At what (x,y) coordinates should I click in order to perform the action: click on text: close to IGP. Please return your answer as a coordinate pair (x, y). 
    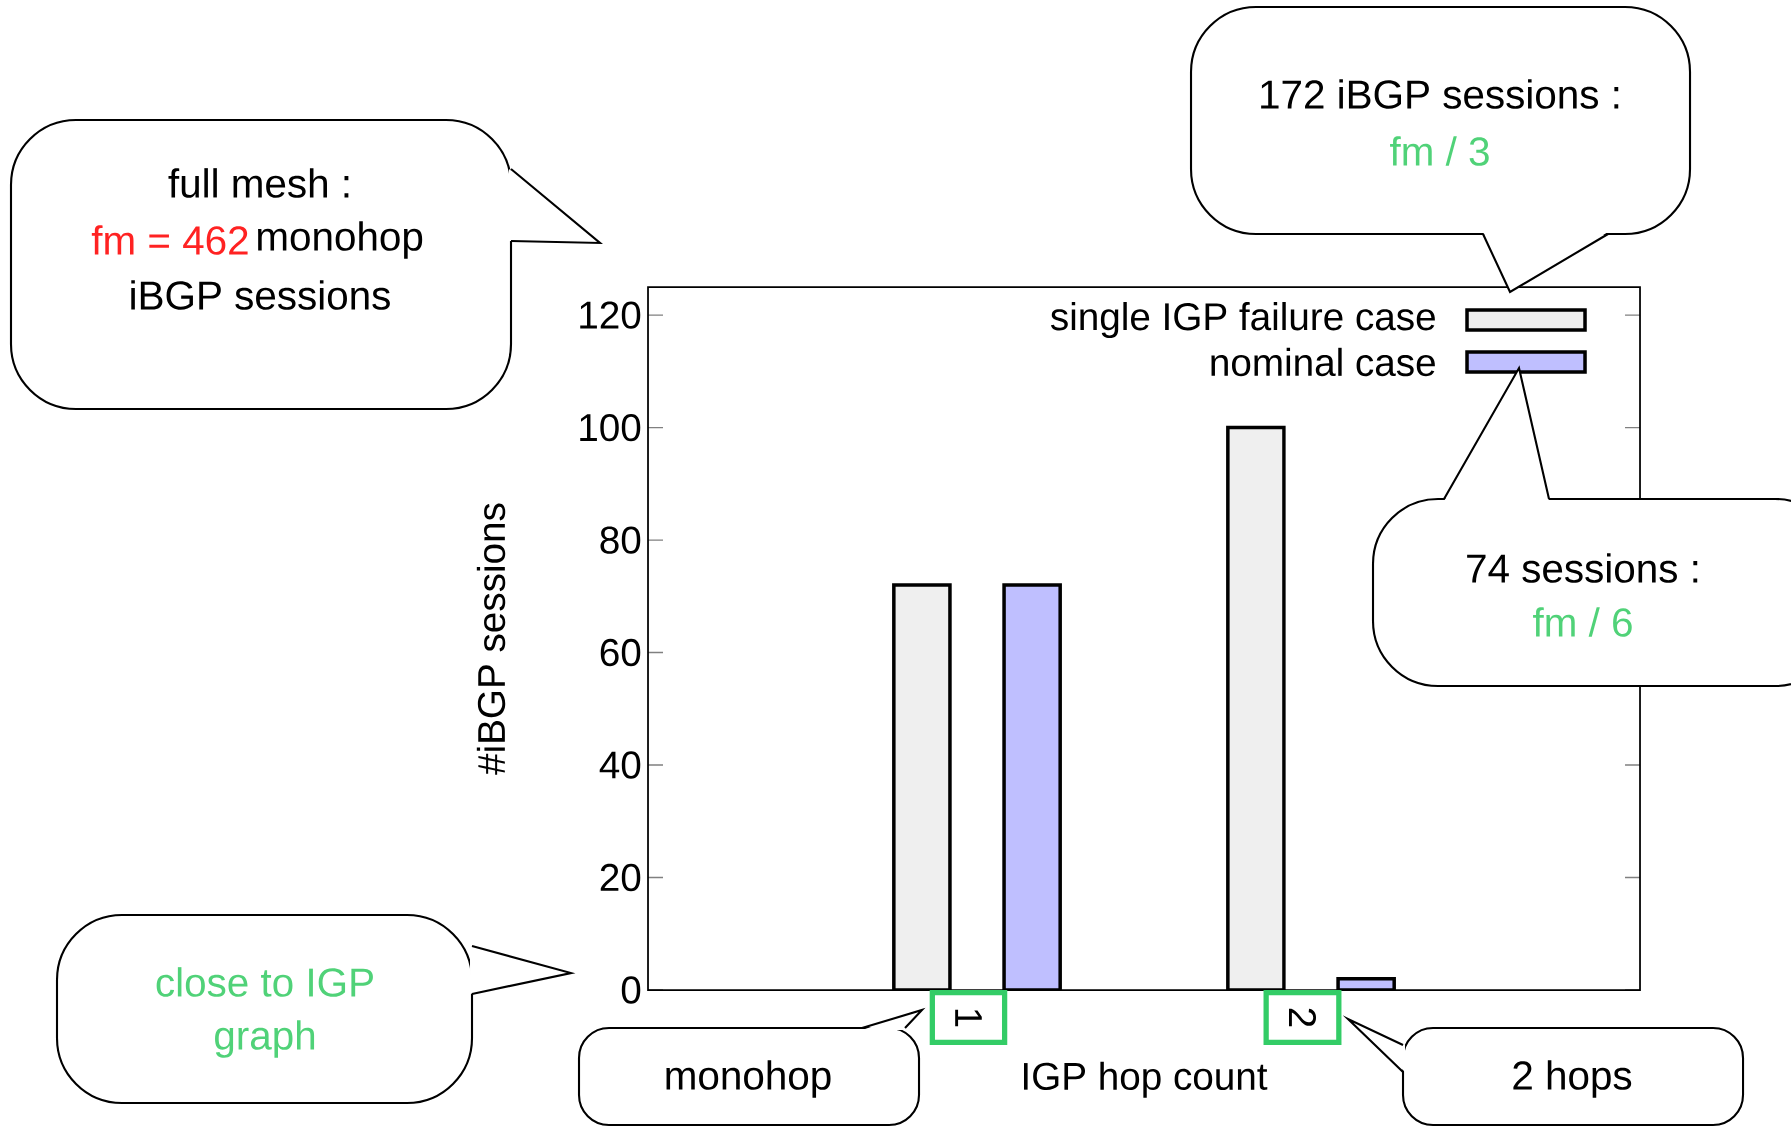
    Looking at the image, I should click on (264, 982).